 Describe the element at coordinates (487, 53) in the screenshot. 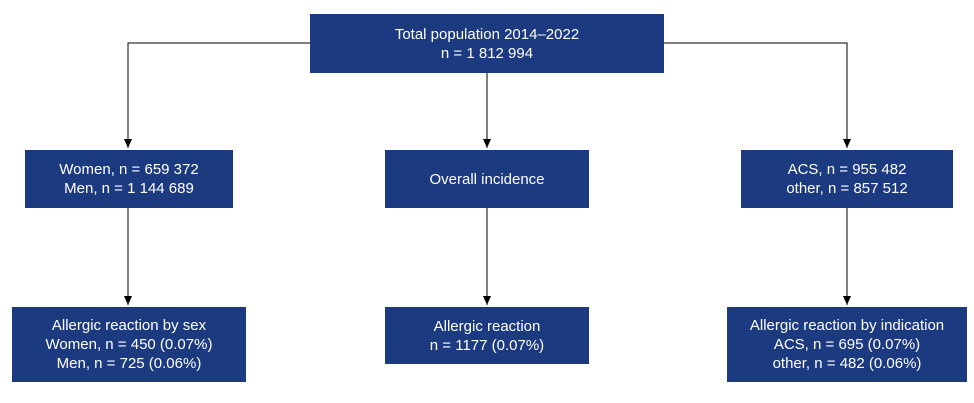

I see `total-population-count: n = 1 812 994` at that location.